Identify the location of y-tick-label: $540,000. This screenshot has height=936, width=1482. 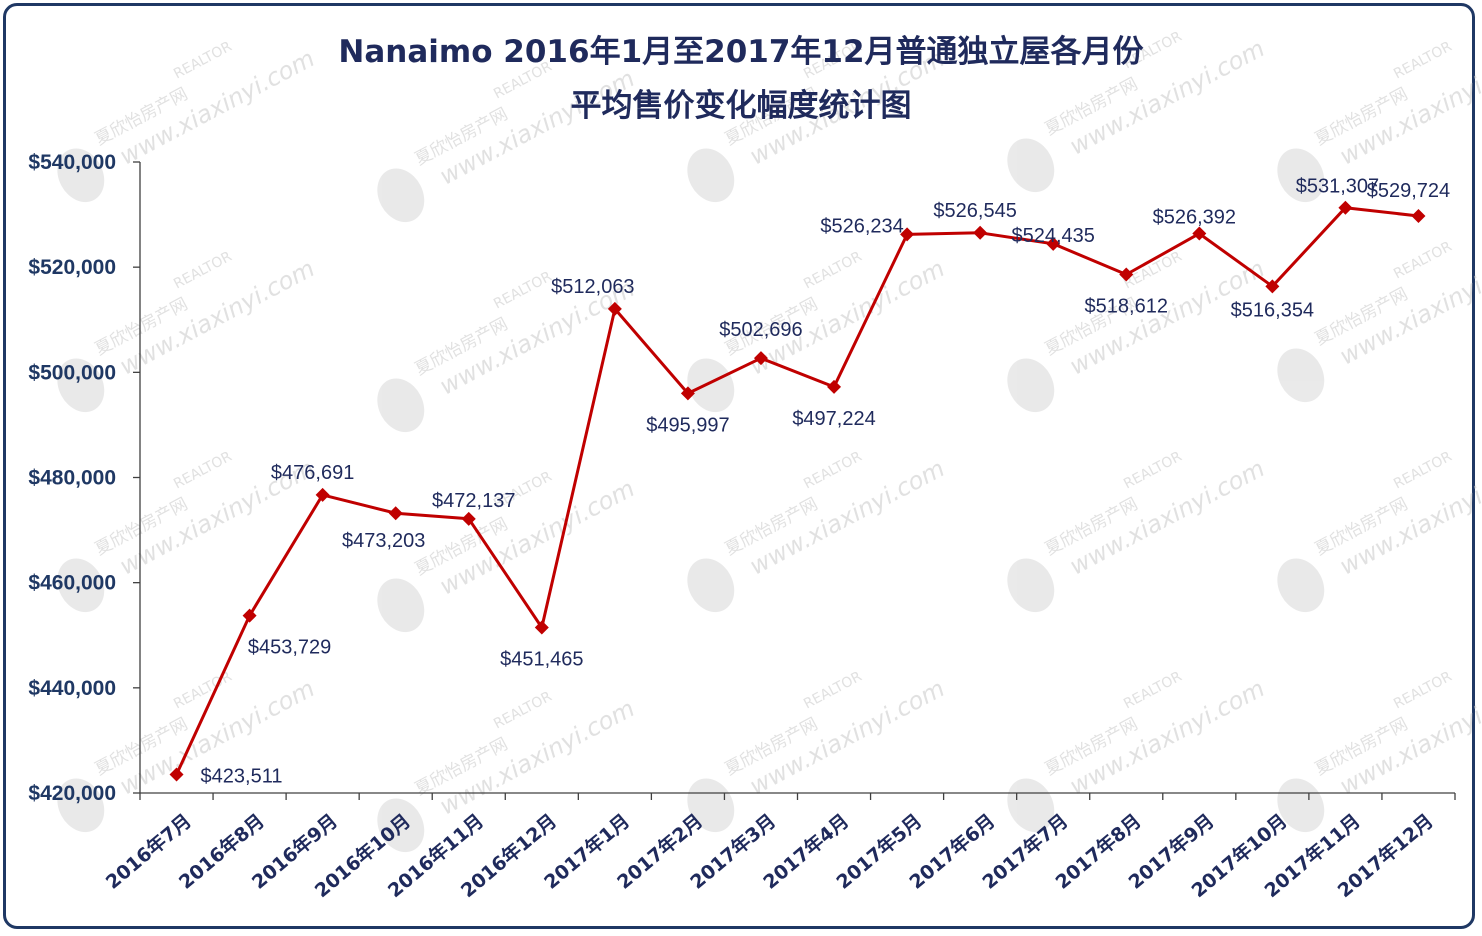
(72, 162).